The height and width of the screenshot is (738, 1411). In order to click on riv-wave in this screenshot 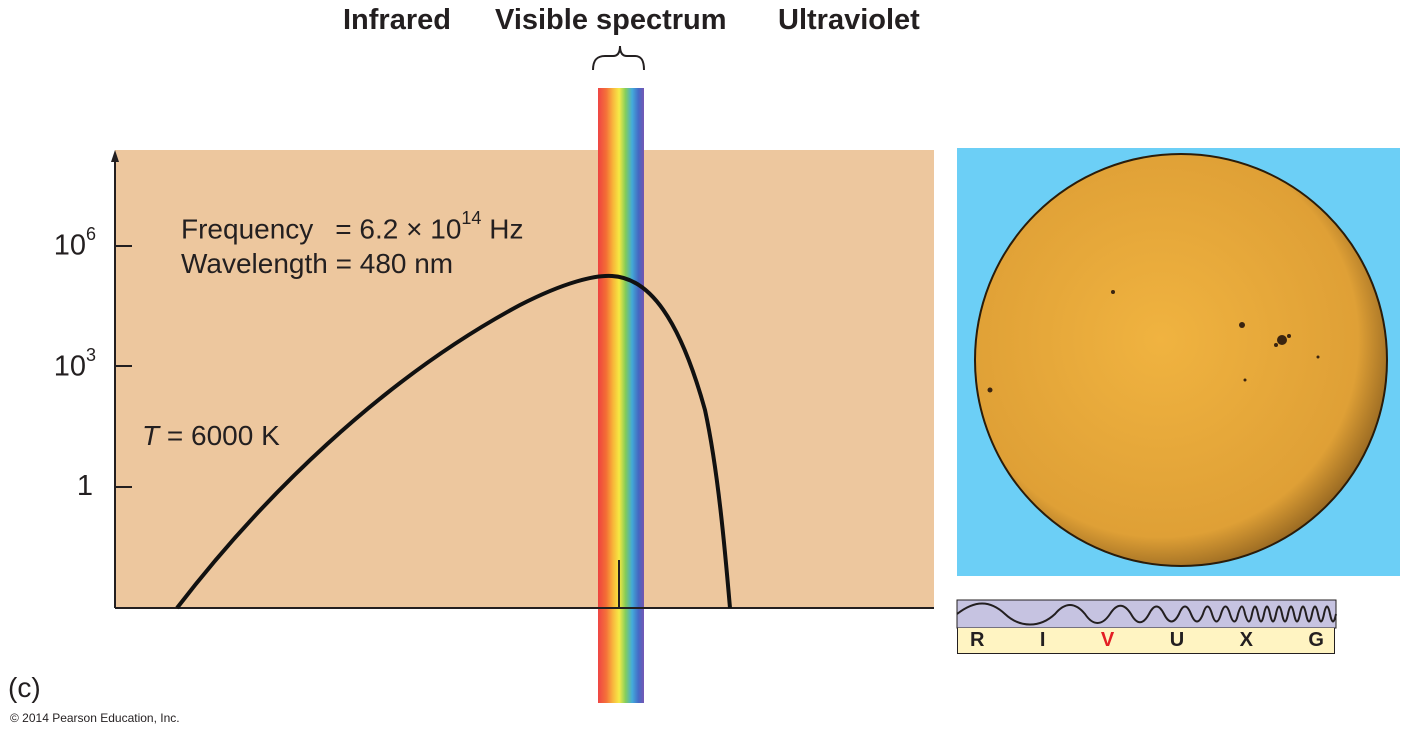, I will do `click(1146, 614)`.